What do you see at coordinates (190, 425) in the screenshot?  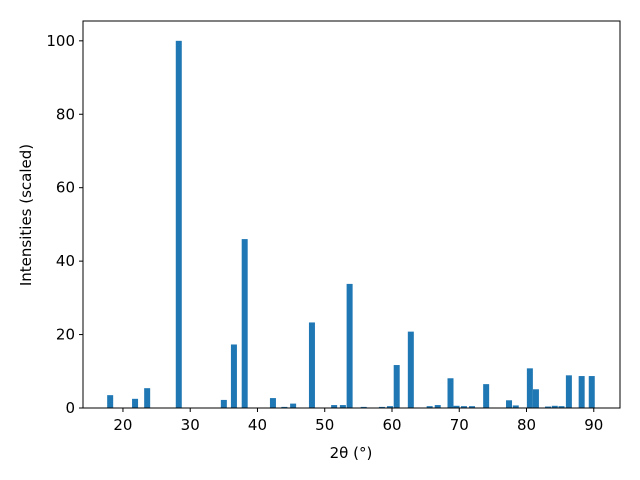 I see `x-tick-label: 30` at bounding box center [190, 425].